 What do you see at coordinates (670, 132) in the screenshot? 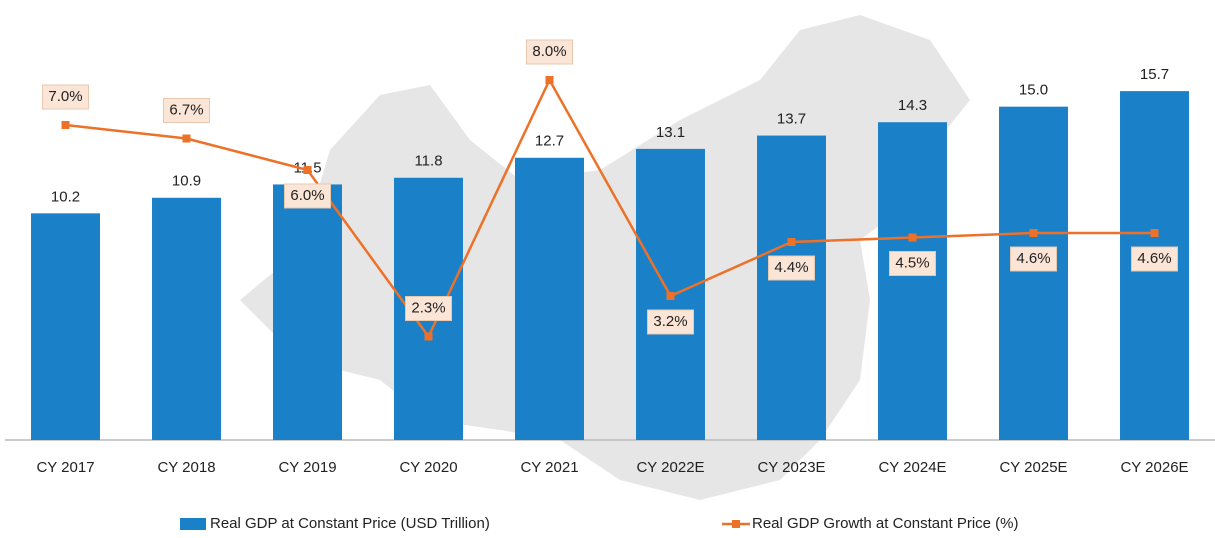
I see `bar-value-label: 13.1` at bounding box center [670, 132].